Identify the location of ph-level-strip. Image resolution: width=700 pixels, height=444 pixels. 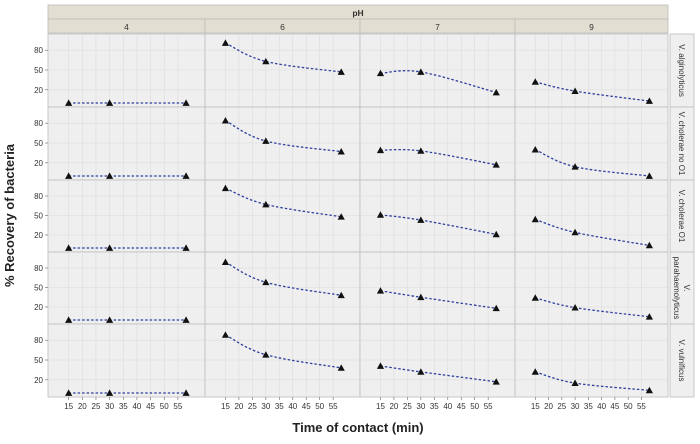
(591, 26).